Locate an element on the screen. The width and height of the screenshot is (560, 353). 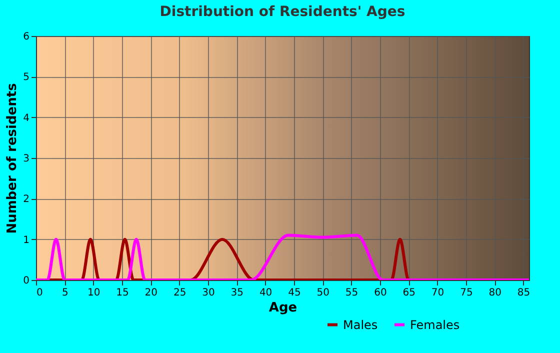
y-tick-label: 3 is located at coordinates (26, 159).